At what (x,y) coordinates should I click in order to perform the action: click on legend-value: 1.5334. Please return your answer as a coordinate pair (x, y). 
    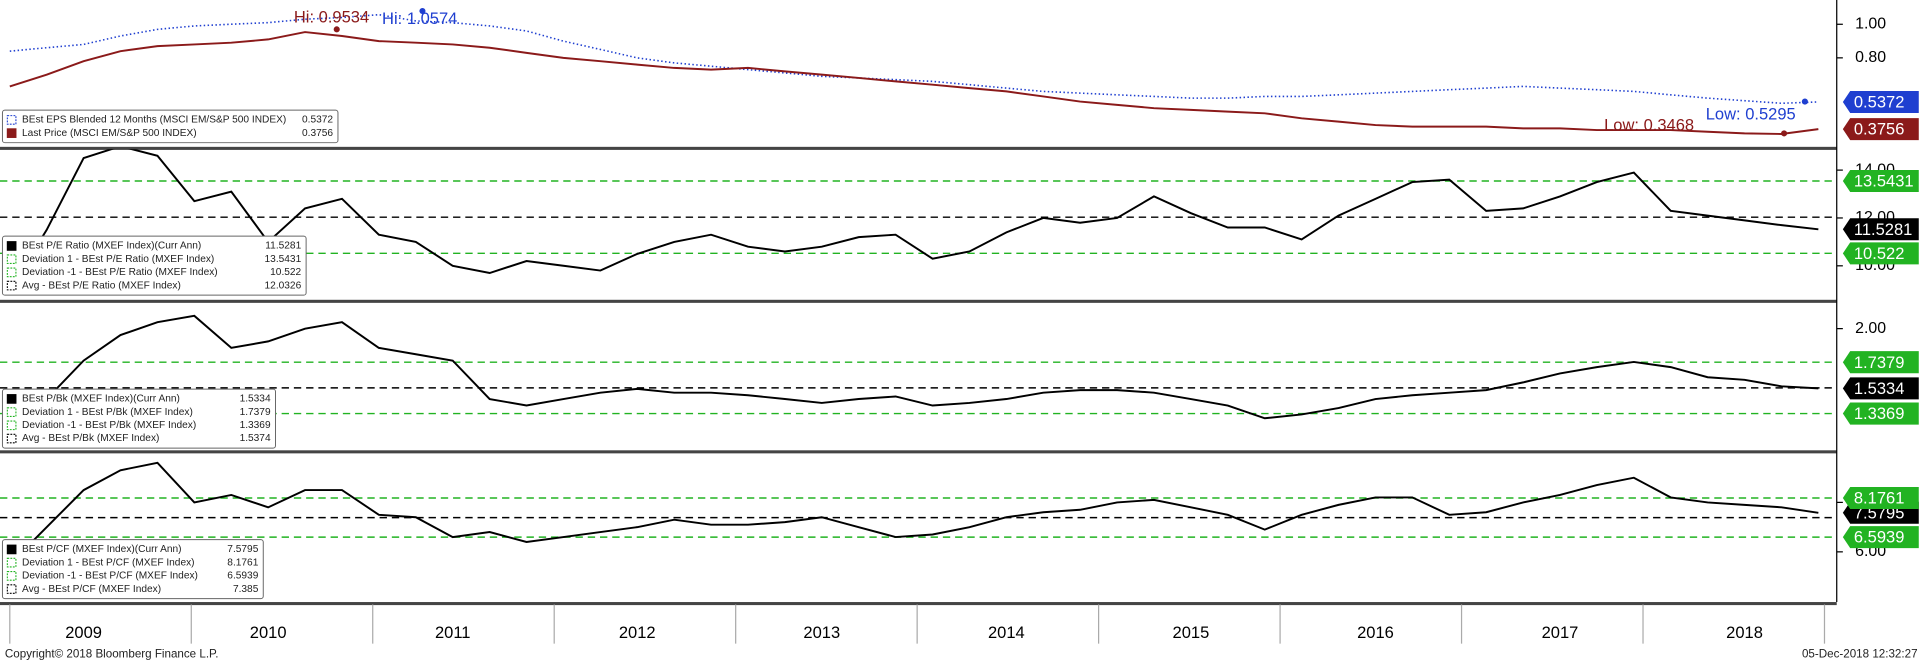
    Looking at the image, I should click on (255, 399).